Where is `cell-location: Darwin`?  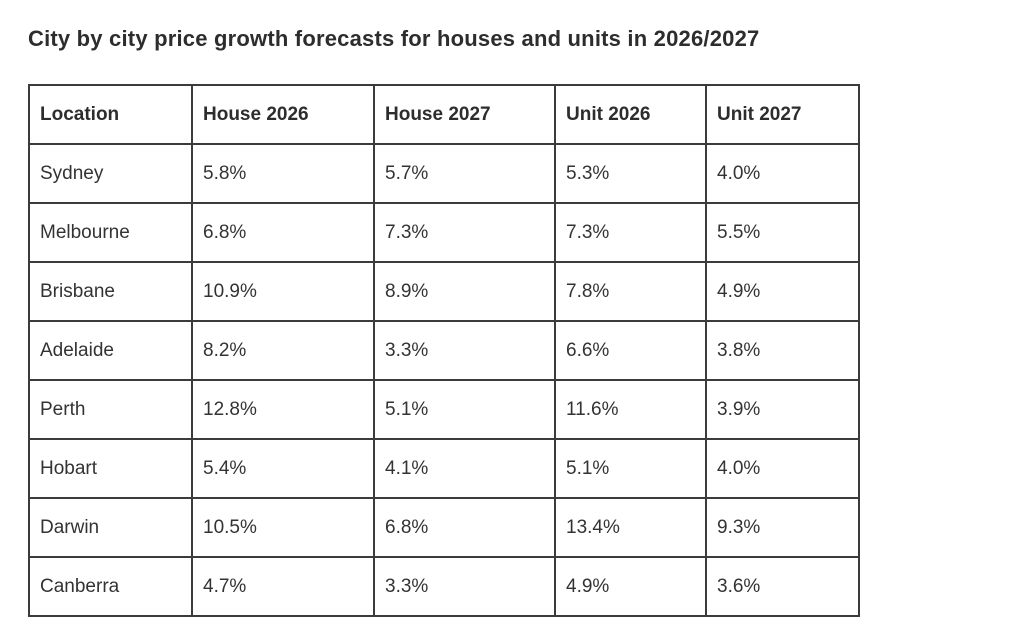
cell-location: Darwin is located at coordinates (110, 528).